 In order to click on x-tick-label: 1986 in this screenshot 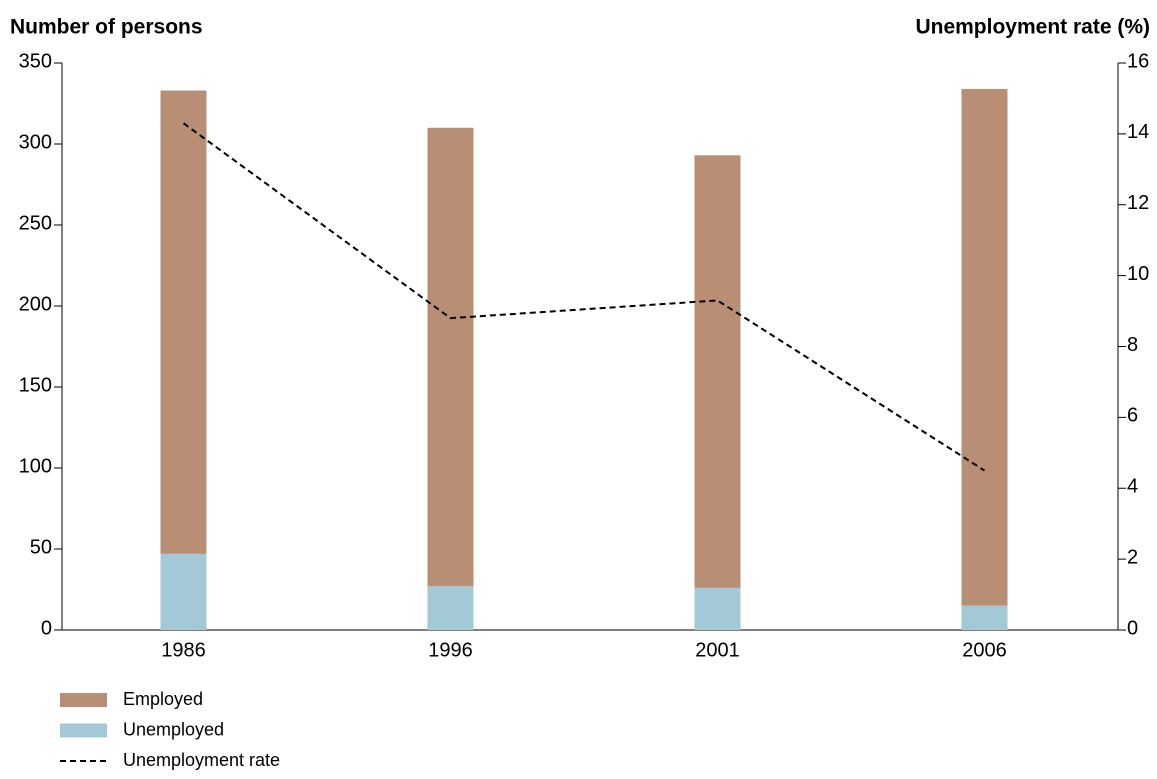, I will do `click(183, 650)`.